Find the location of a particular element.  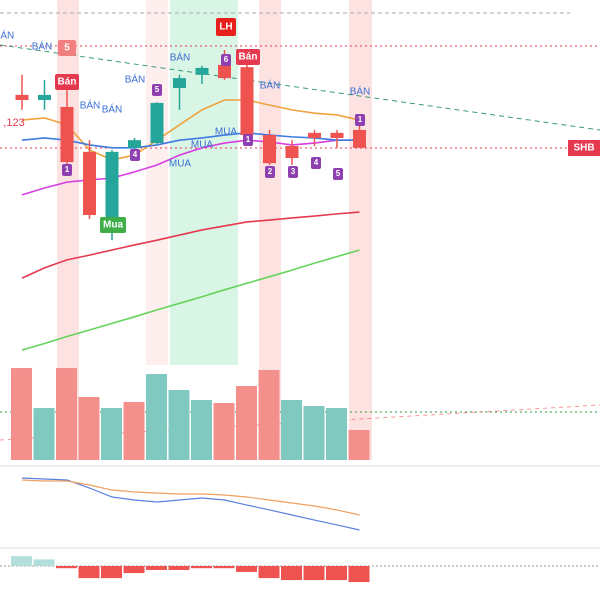

count-label: ,123 is located at coordinates (13, 123).